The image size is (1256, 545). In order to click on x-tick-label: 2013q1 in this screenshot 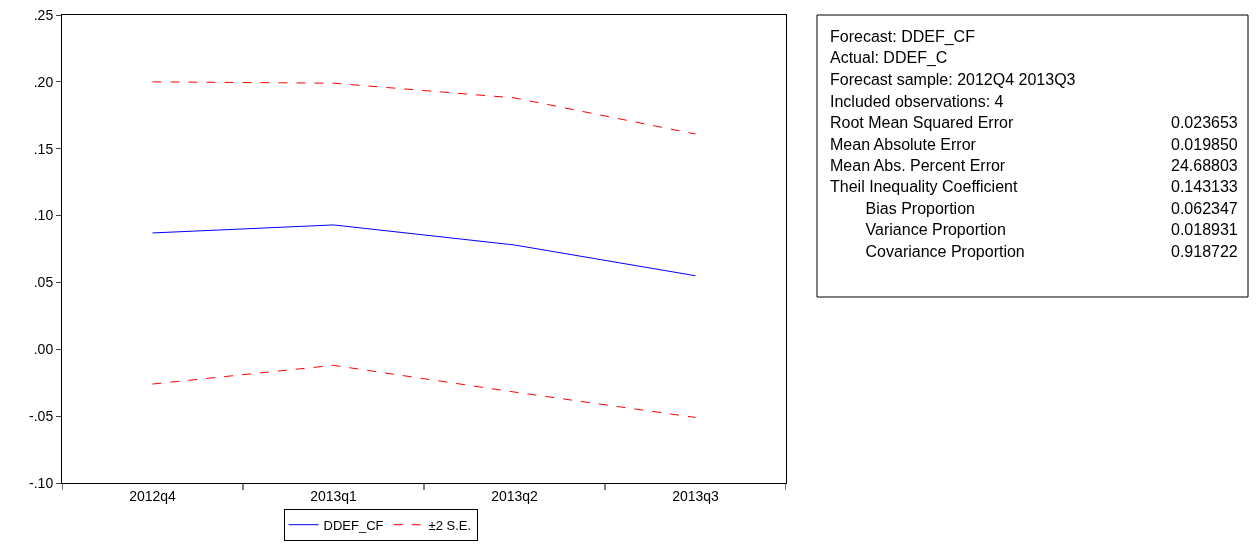, I will do `click(334, 495)`.